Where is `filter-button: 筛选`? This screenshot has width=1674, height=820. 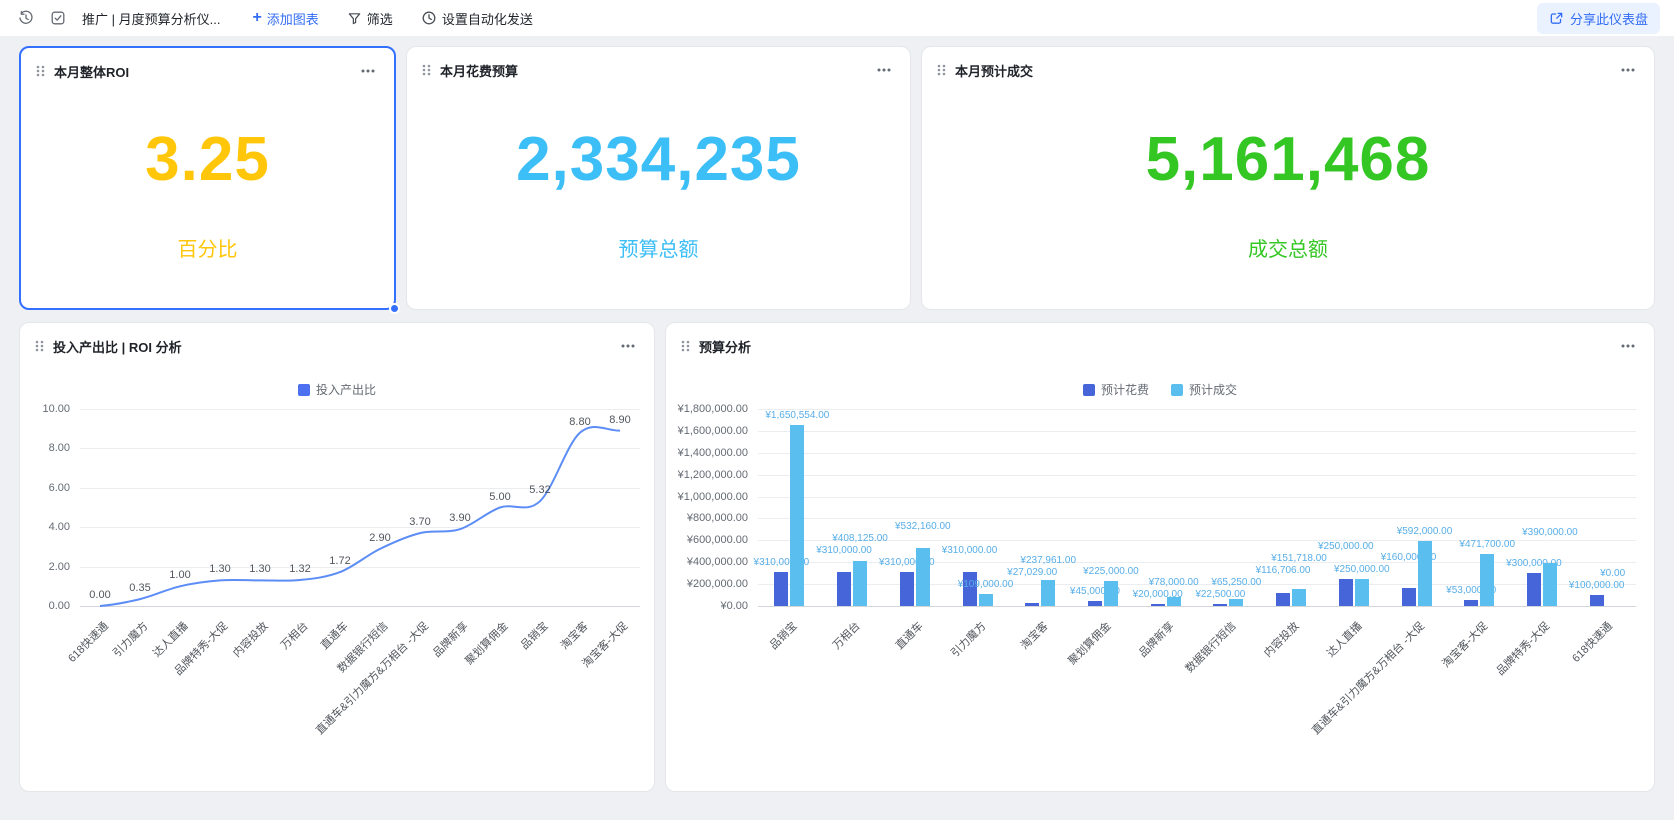 filter-button: 筛选 is located at coordinates (370, 18).